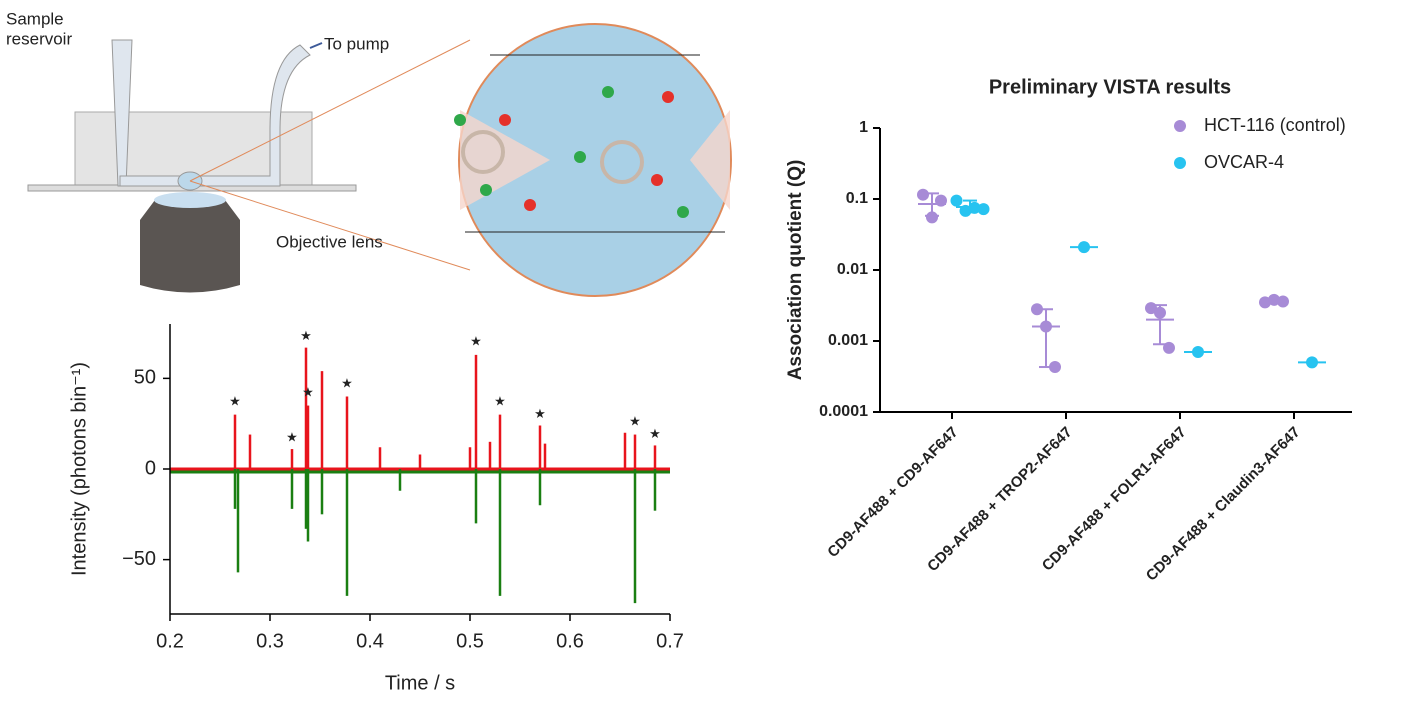 The width and height of the screenshot is (1410, 702). I want to click on x-axis-label: Time / s, so click(420, 683).